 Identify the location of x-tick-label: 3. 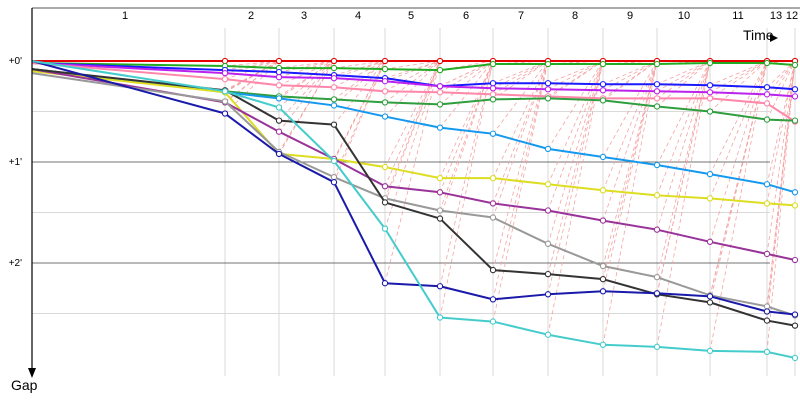
(304, 16).